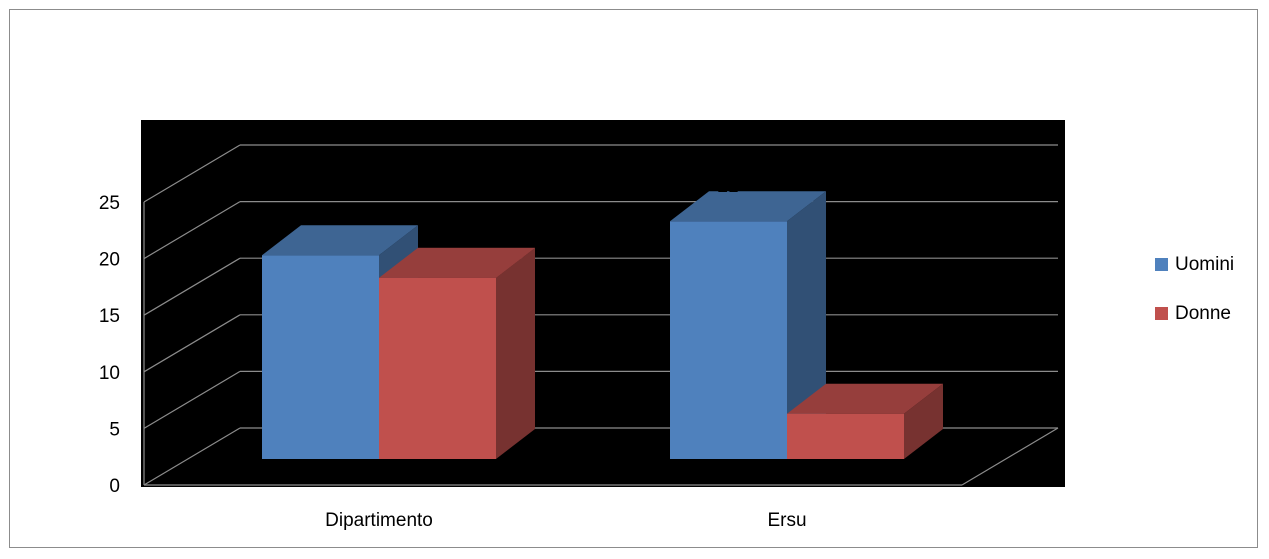  What do you see at coordinates (1203, 313) in the screenshot?
I see `legend-label: Donne` at bounding box center [1203, 313].